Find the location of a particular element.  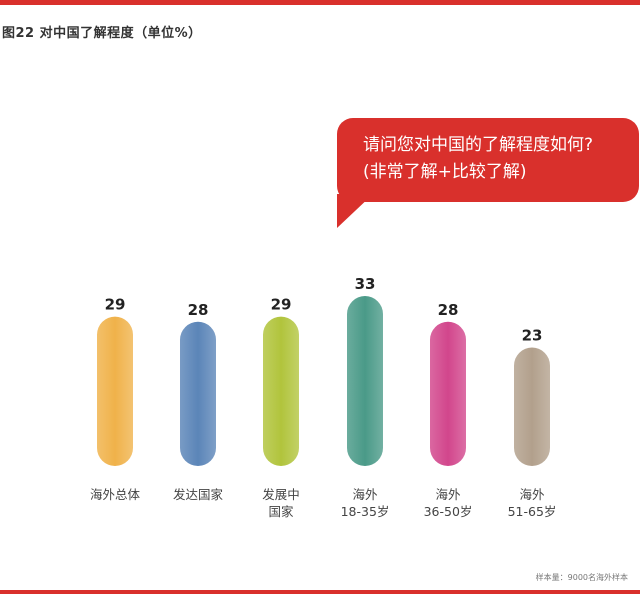

category-label-line: 51-65岁 is located at coordinates (532, 511).